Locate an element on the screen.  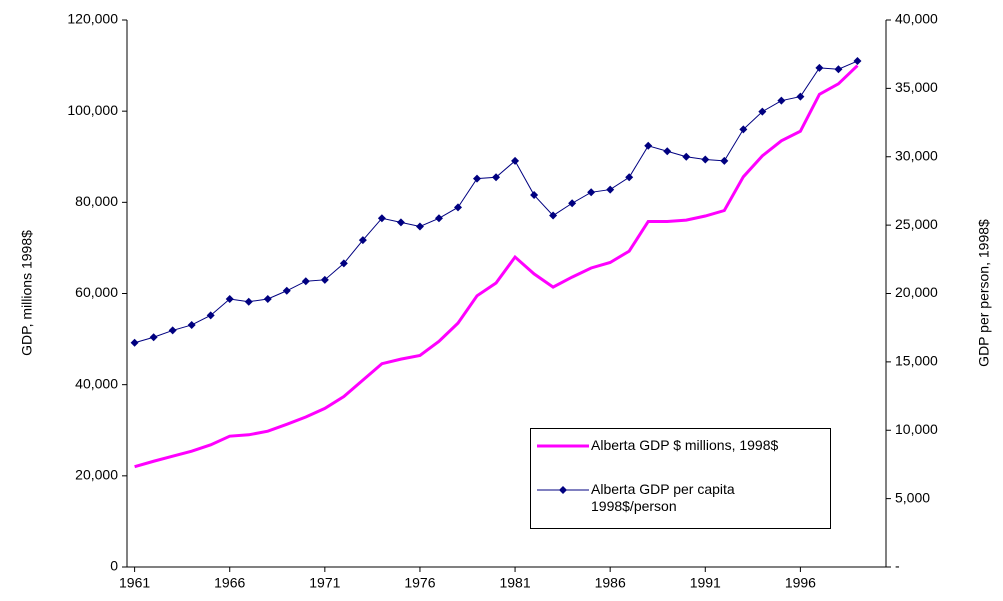
x-tick-label: 1991 is located at coordinates (705, 583).